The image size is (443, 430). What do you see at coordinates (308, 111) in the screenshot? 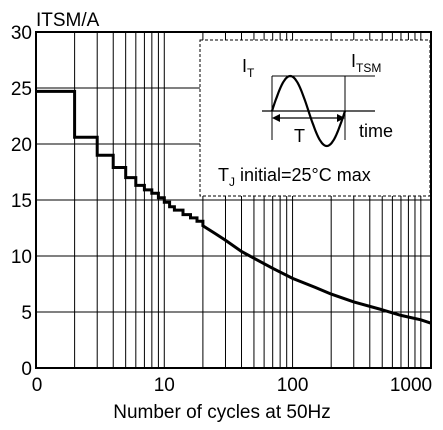
I see `inset-sine-wave` at bounding box center [308, 111].